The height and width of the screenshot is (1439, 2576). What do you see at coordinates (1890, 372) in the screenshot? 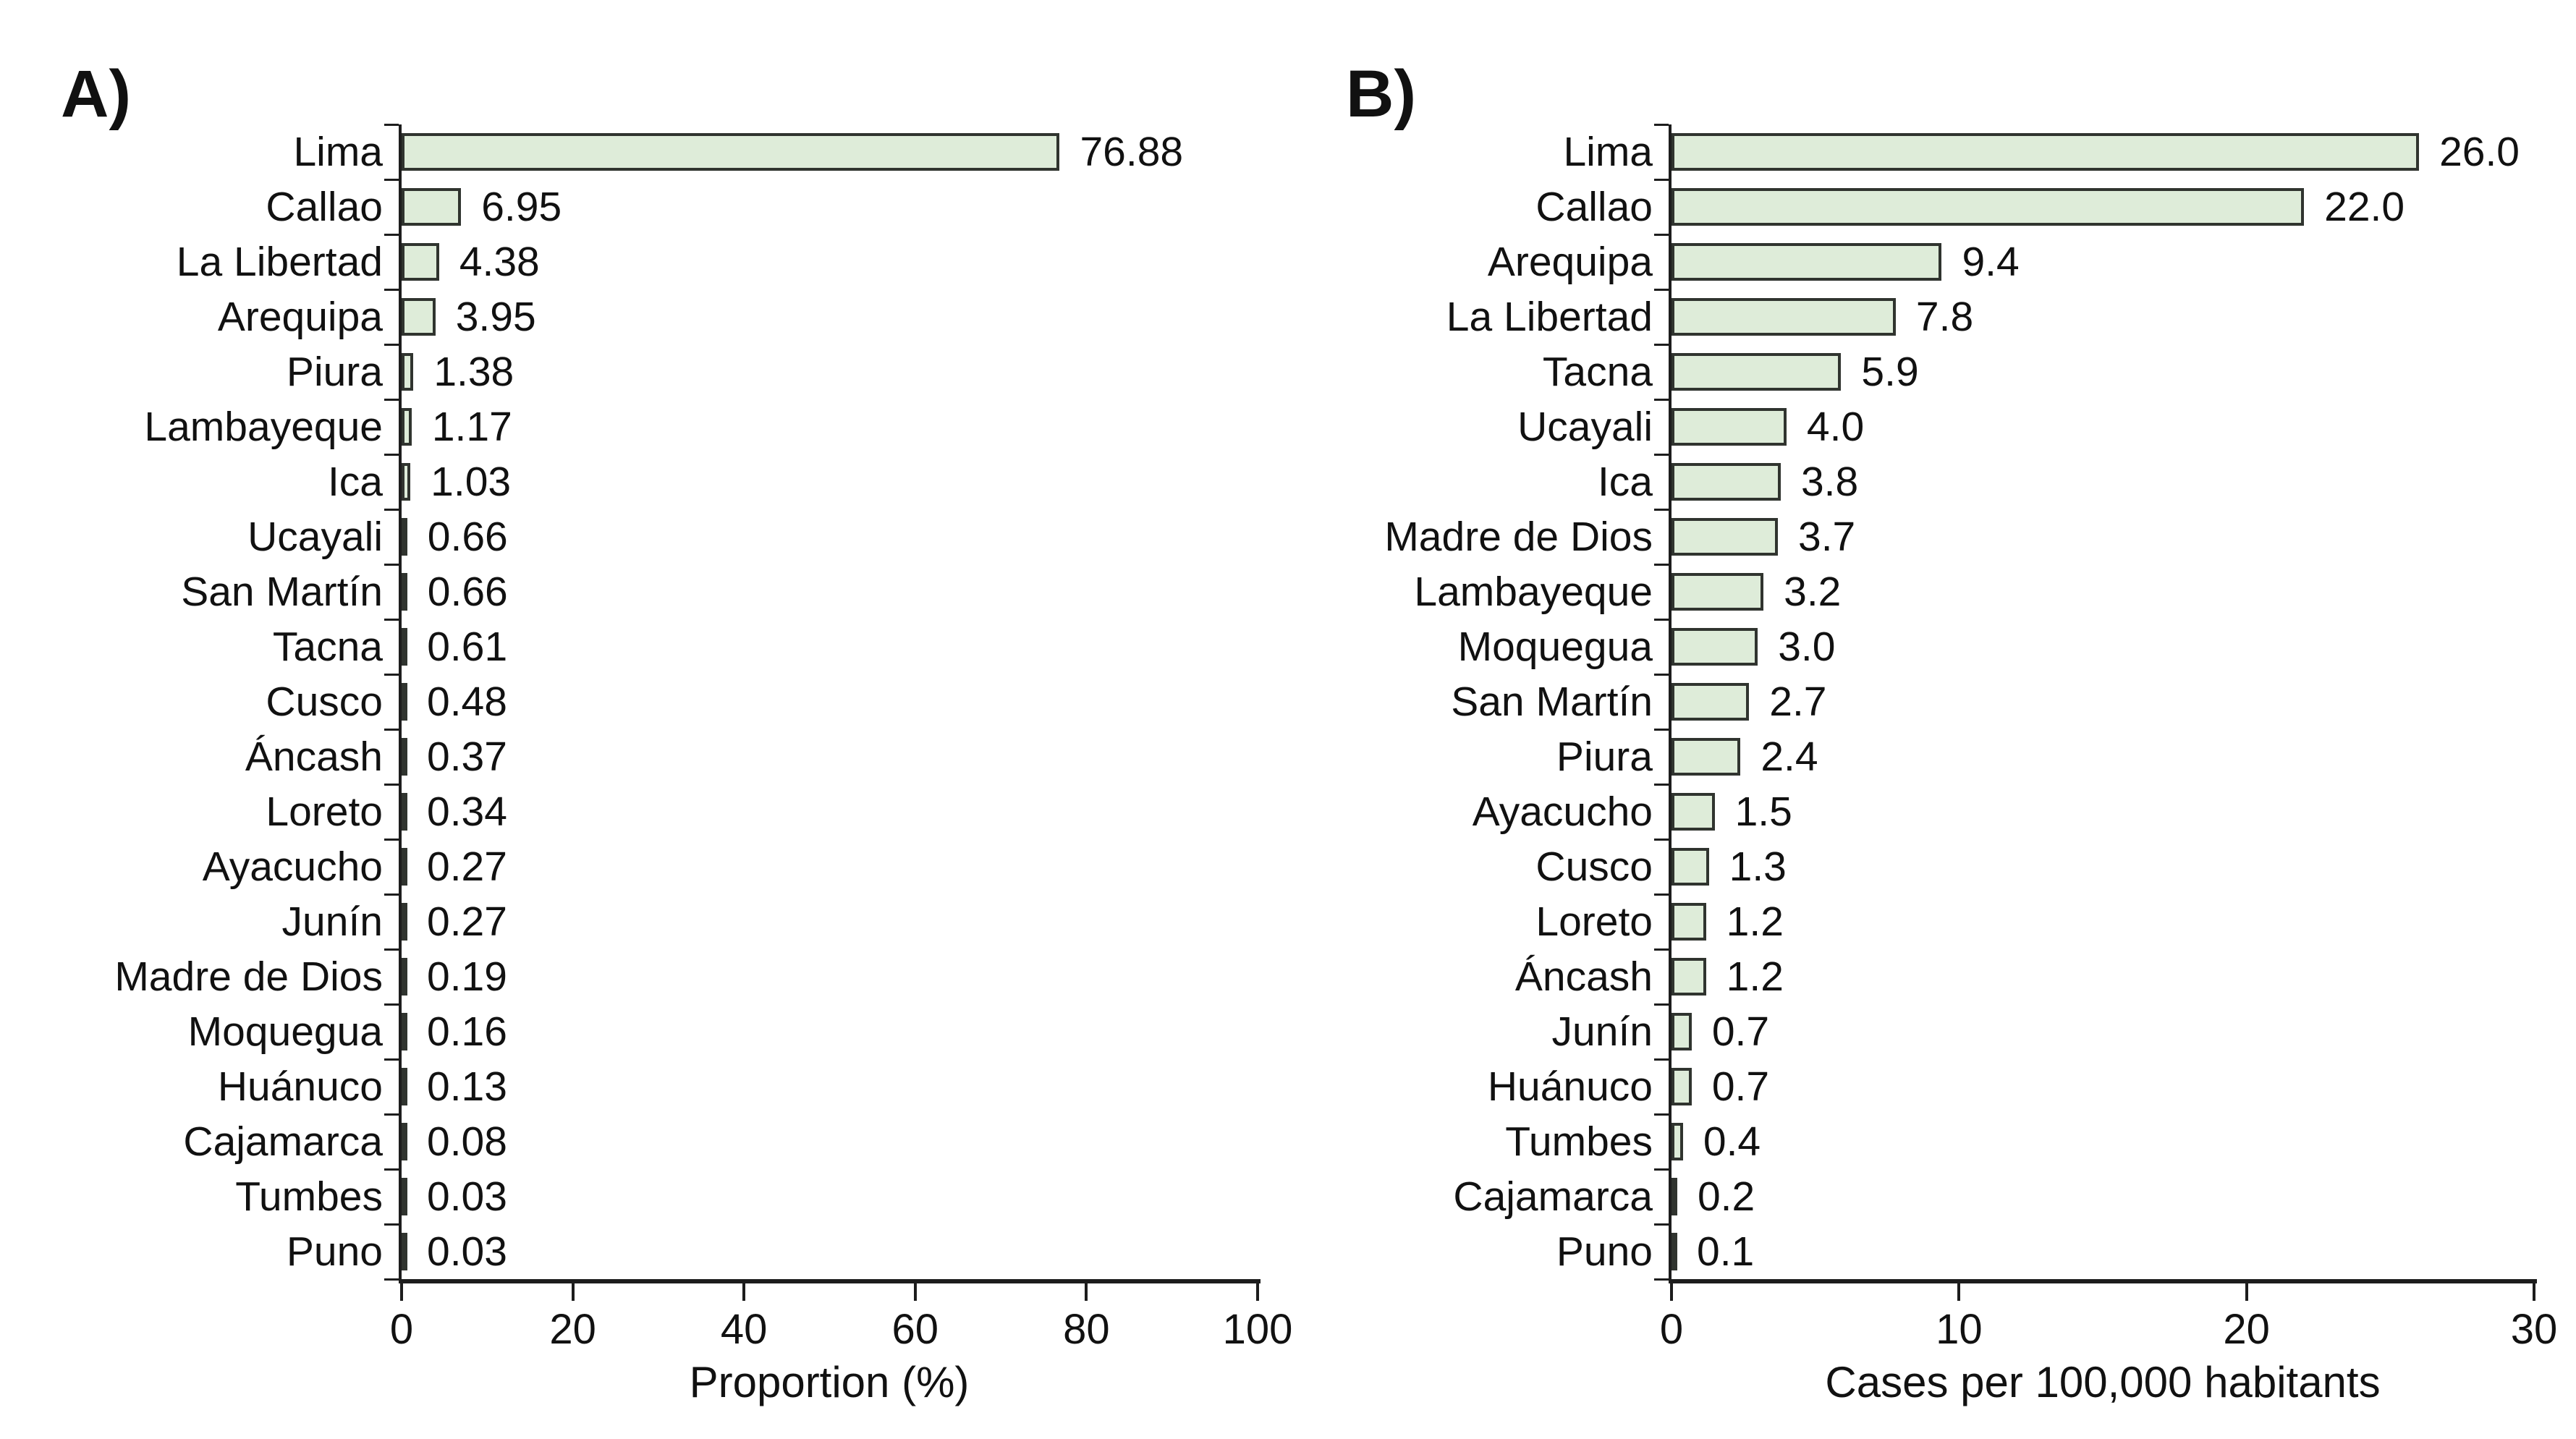
I see `value-label: 5.9` at bounding box center [1890, 372].